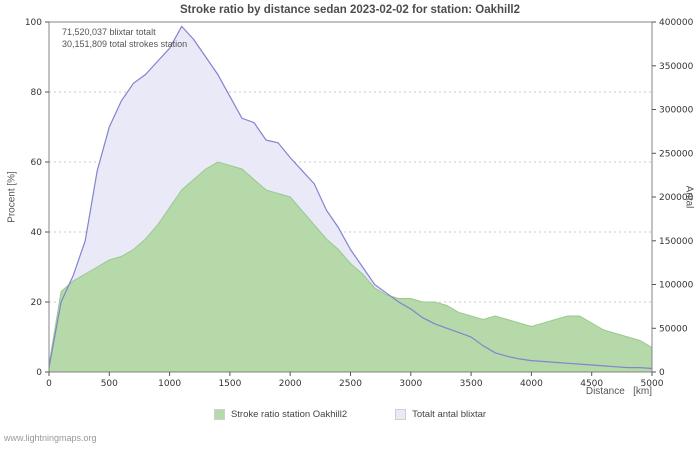 The width and height of the screenshot is (700, 450). Describe the element at coordinates (33, 23) in the screenshot. I see `svg-text: 100` at that location.